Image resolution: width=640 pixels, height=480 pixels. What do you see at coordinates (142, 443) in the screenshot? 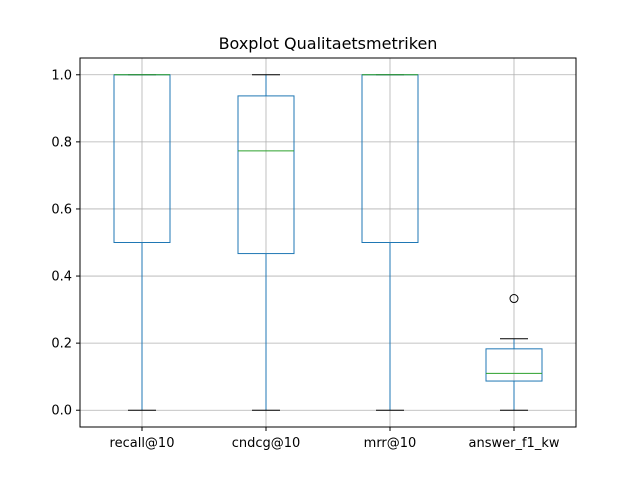
I see `x-tick-label: recall@10` at bounding box center [142, 443].